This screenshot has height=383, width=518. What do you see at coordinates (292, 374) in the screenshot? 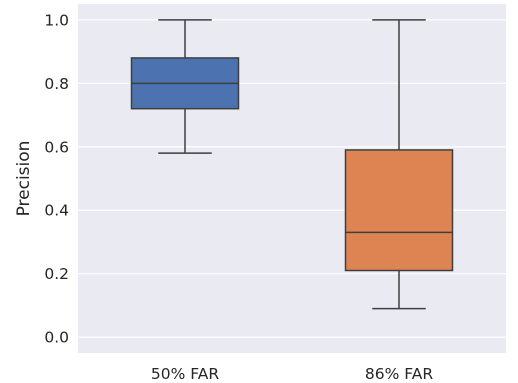
I see `x-tick-labels: 50% FAR 86% FAR` at bounding box center [292, 374].